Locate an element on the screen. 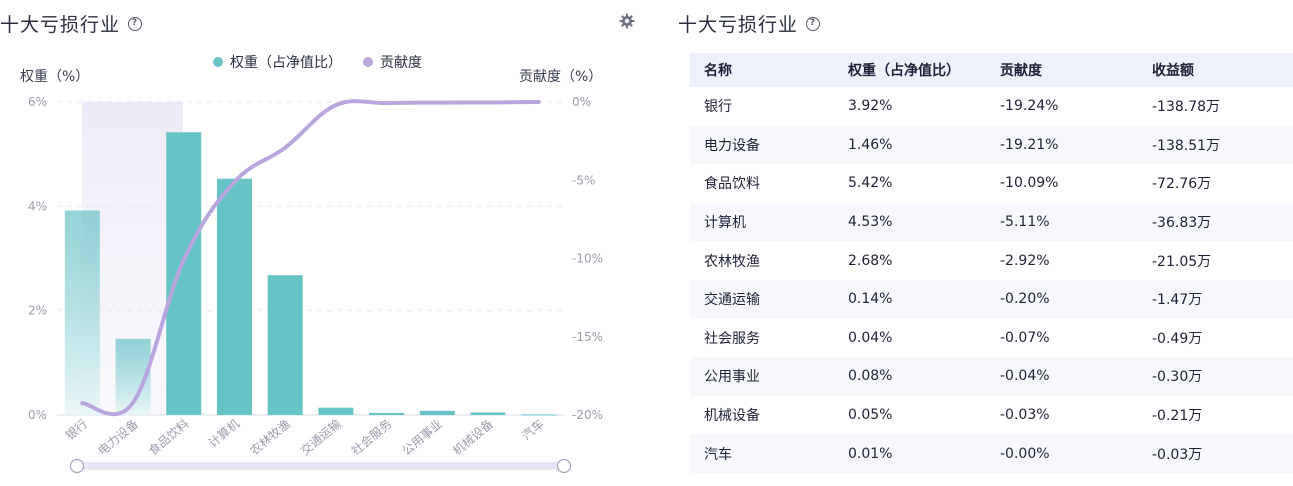 The height and width of the screenshot is (486, 1293). right-tick-label: -5% is located at coordinates (583, 180).